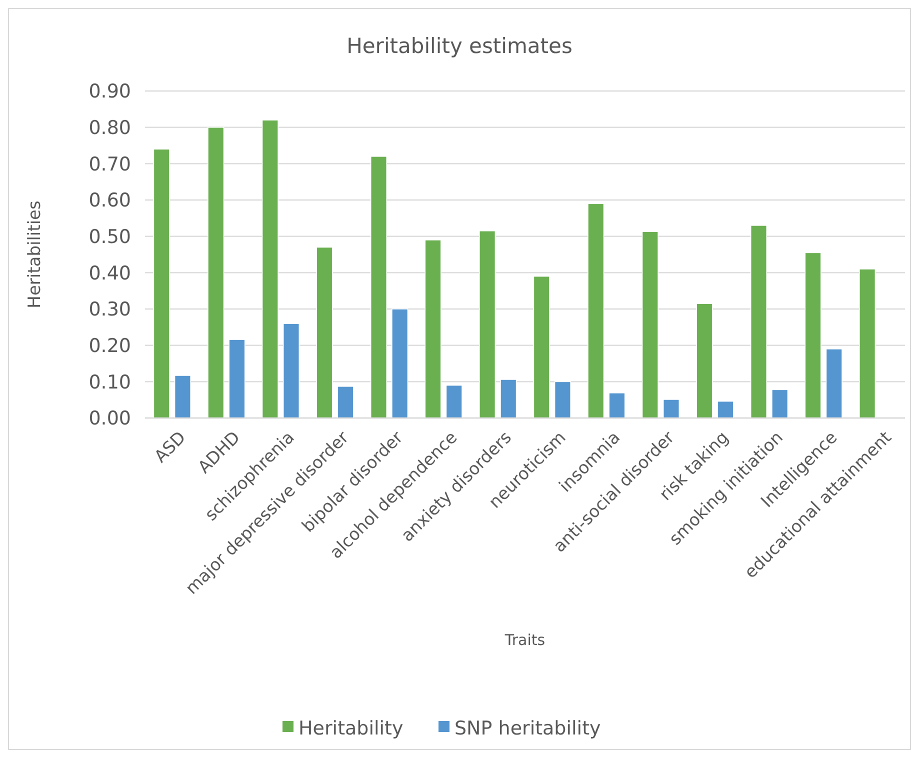 This screenshot has height=758, width=919. Describe the element at coordinates (109, 273) in the screenshot. I see `y-tick-label: 0.40` at that location.